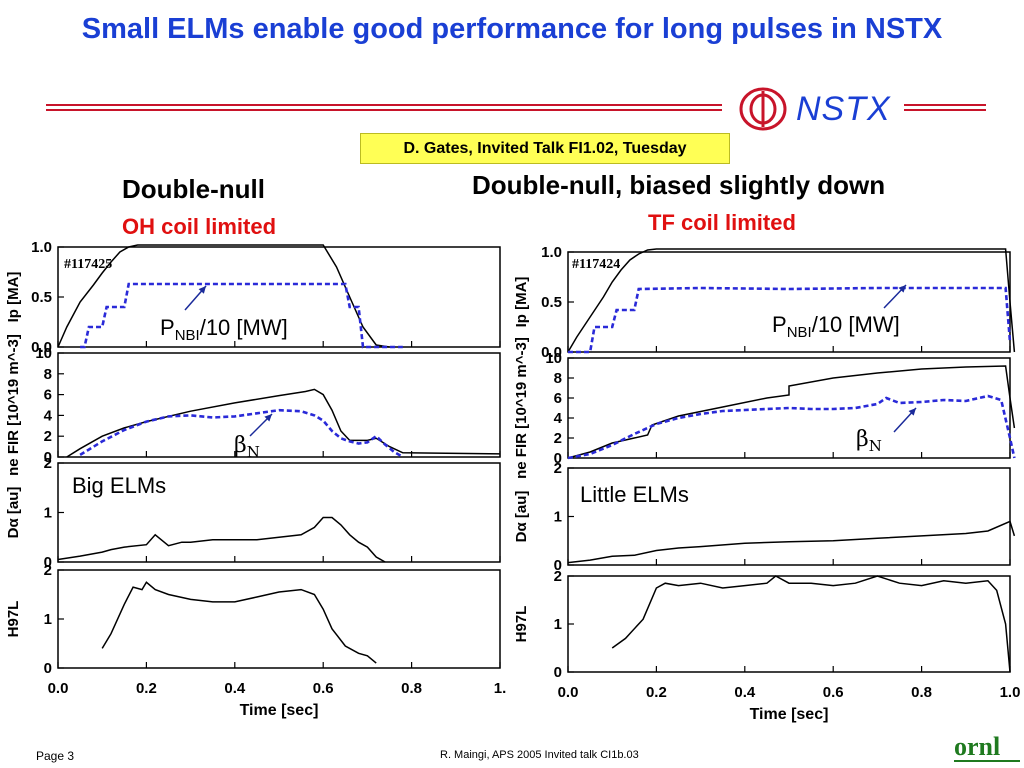  Describe the element at coordinates (921, 692) in the screenshot. I see `right-xtick-label: 0.8` at that location.